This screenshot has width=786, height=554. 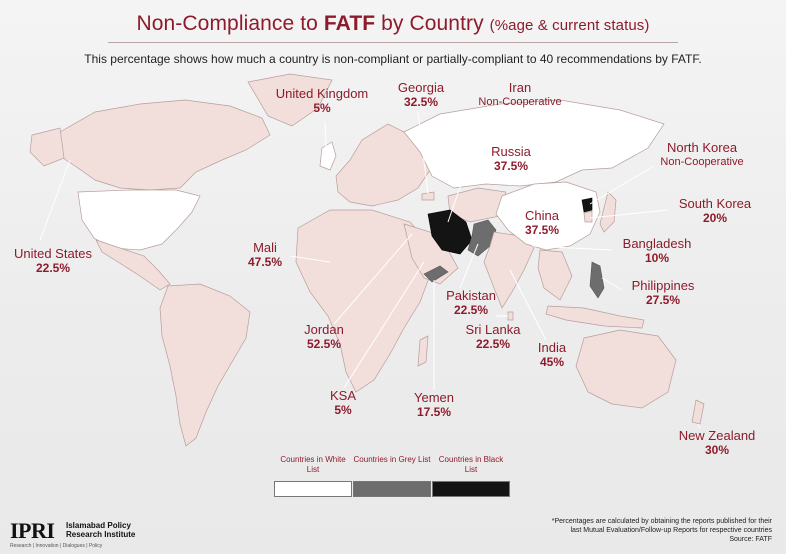 I want to click on australia, so click(x=626, y=369).